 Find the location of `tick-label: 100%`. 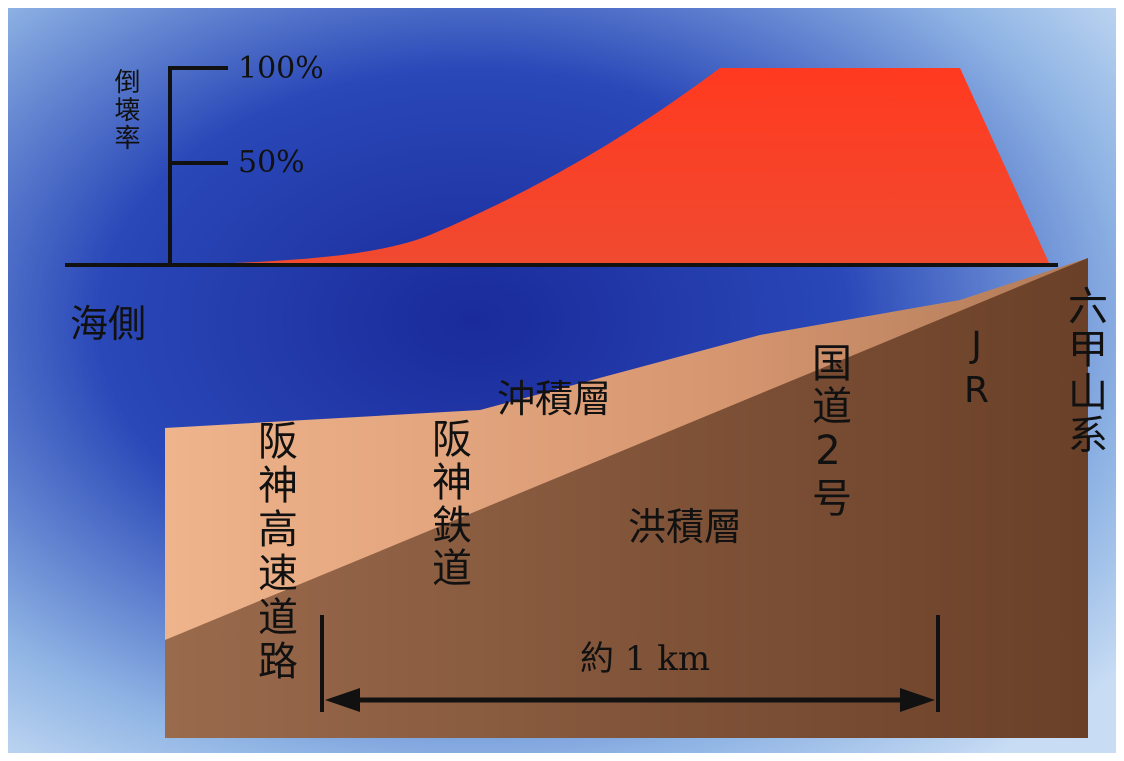

tick-label: 100% is located at coordinates (281, 68).